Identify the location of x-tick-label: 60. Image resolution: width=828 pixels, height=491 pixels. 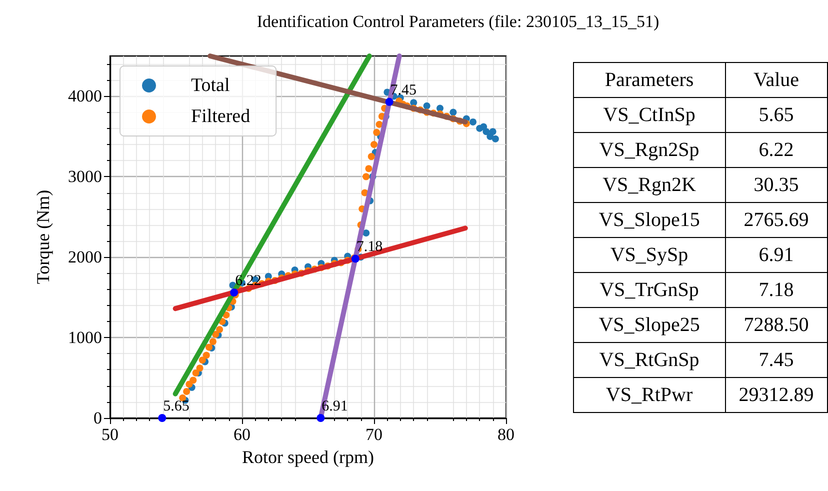
(242, 434).